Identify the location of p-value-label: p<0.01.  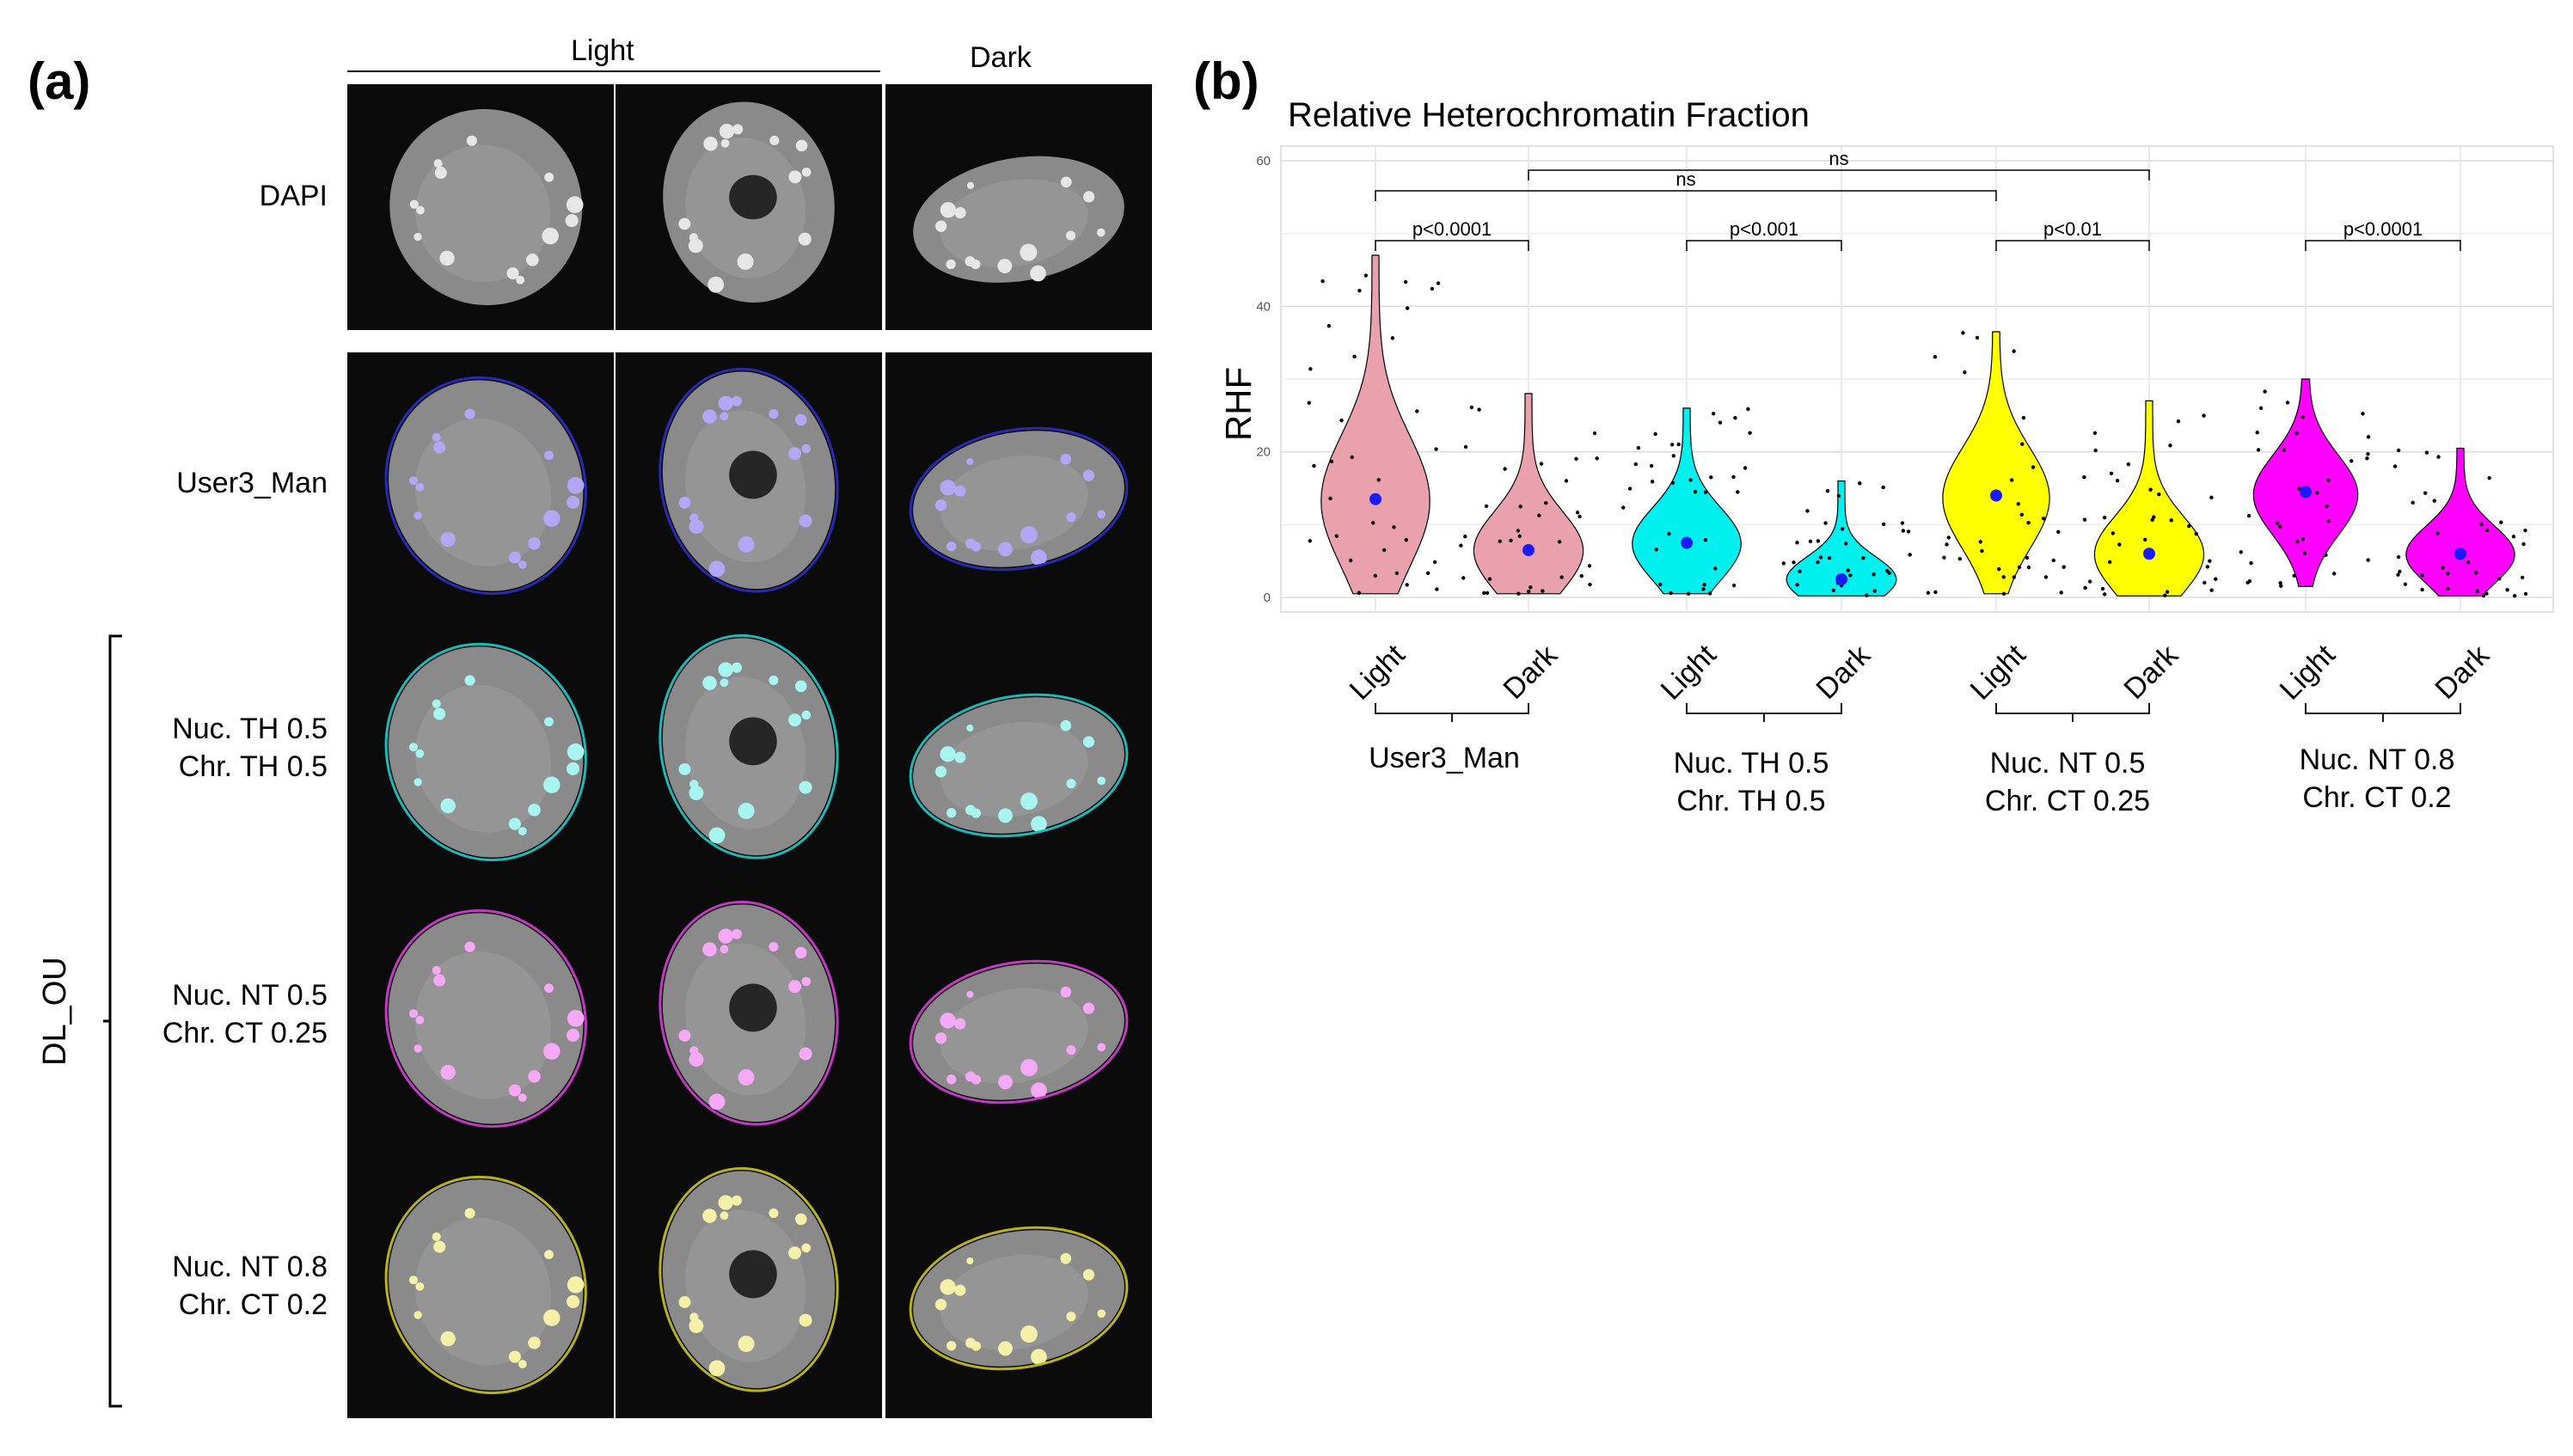
(2072, 229).